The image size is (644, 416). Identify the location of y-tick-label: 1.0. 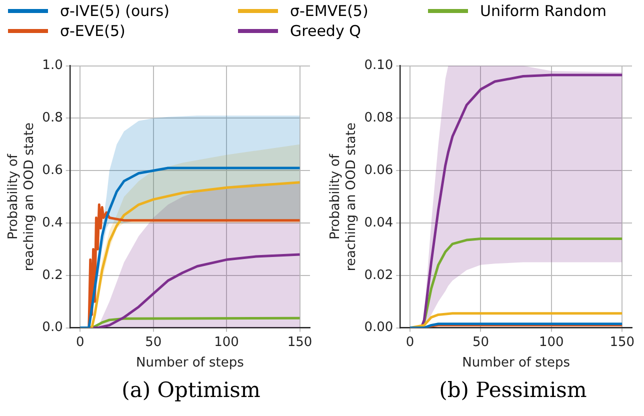
(52, 66).